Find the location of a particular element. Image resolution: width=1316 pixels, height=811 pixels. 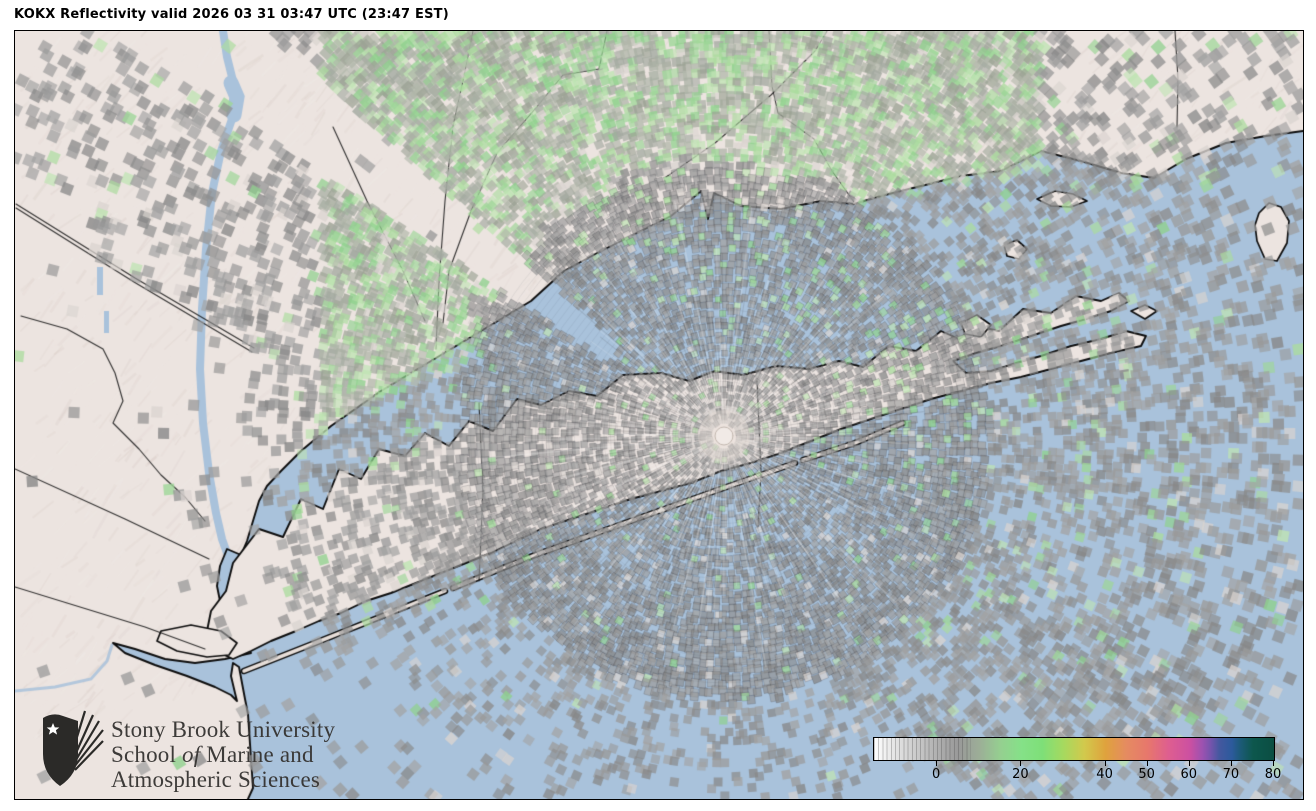

colorbar: 0 20 40 50 60 70 80 is located at coordinates (1077, 762).